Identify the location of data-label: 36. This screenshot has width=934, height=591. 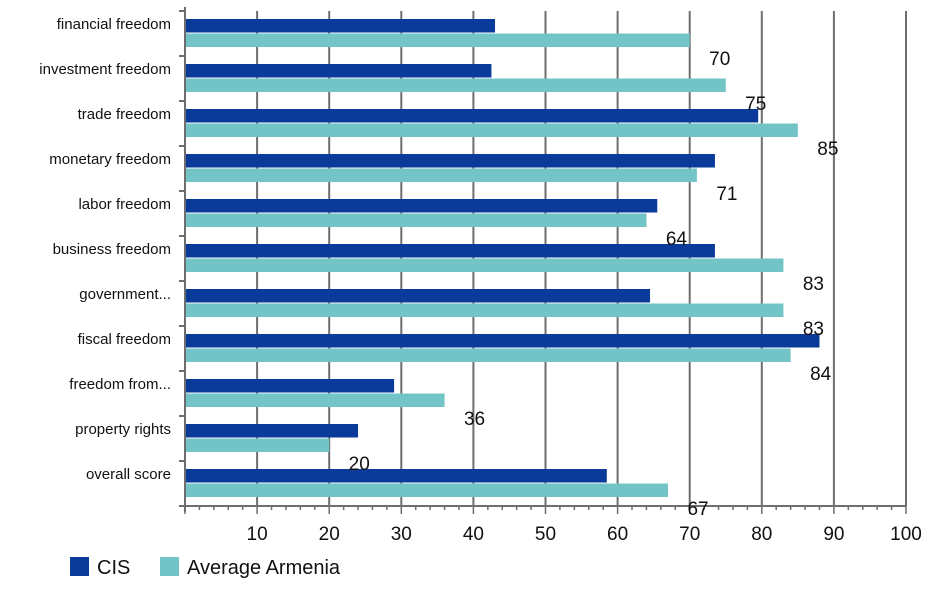
(474, 419).